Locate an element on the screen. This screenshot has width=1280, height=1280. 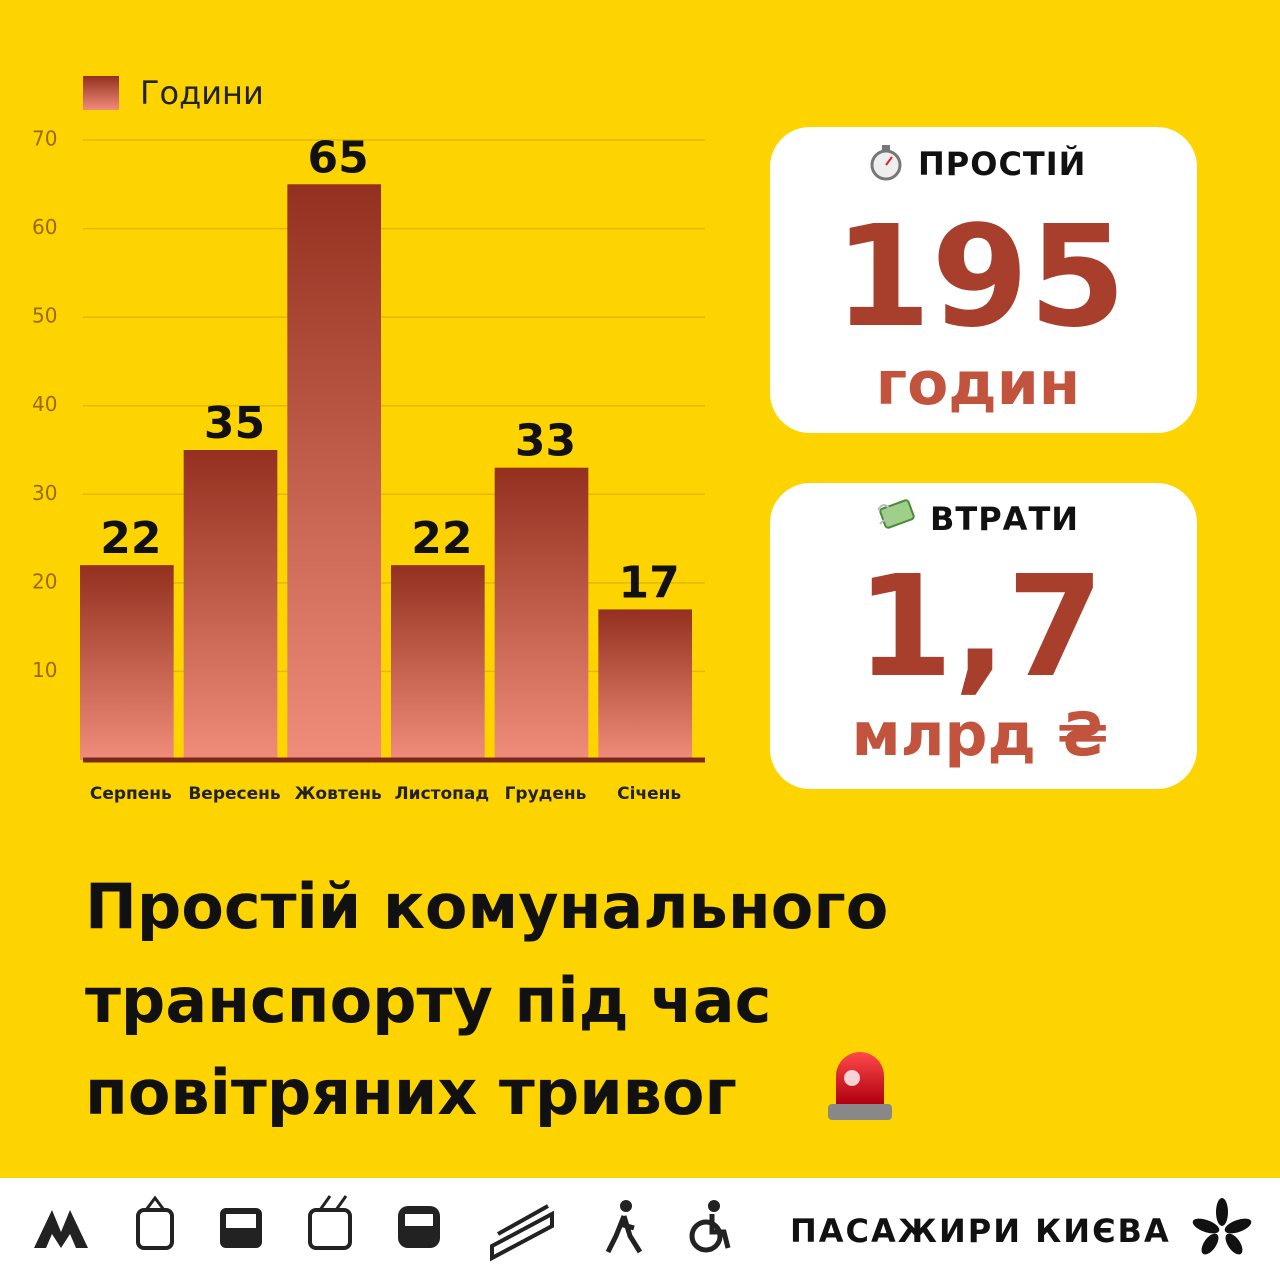
x-tick-label: Грудень is located at coordinates (546, 794).